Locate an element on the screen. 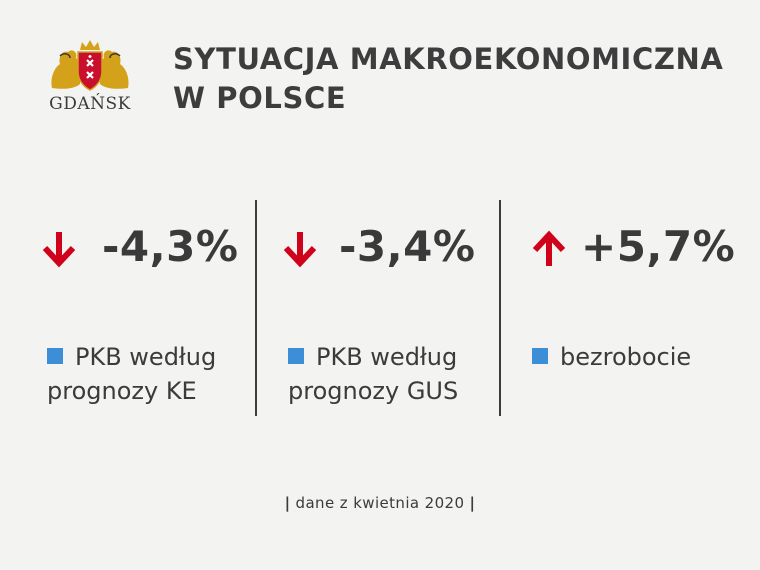  stat-value: -3,4% is located at coordinates (407, 246).